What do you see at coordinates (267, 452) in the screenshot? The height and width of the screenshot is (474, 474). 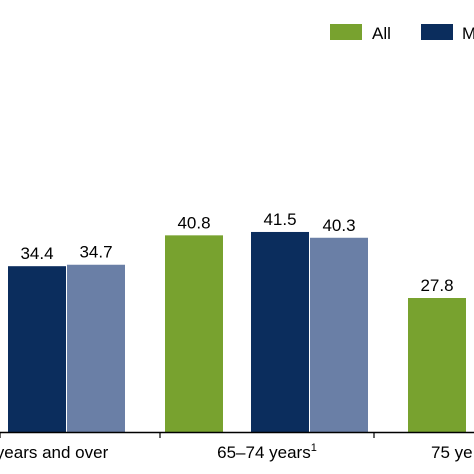 I see `x-tick-label: 65–74 years1` at bounding box center [267, 452].